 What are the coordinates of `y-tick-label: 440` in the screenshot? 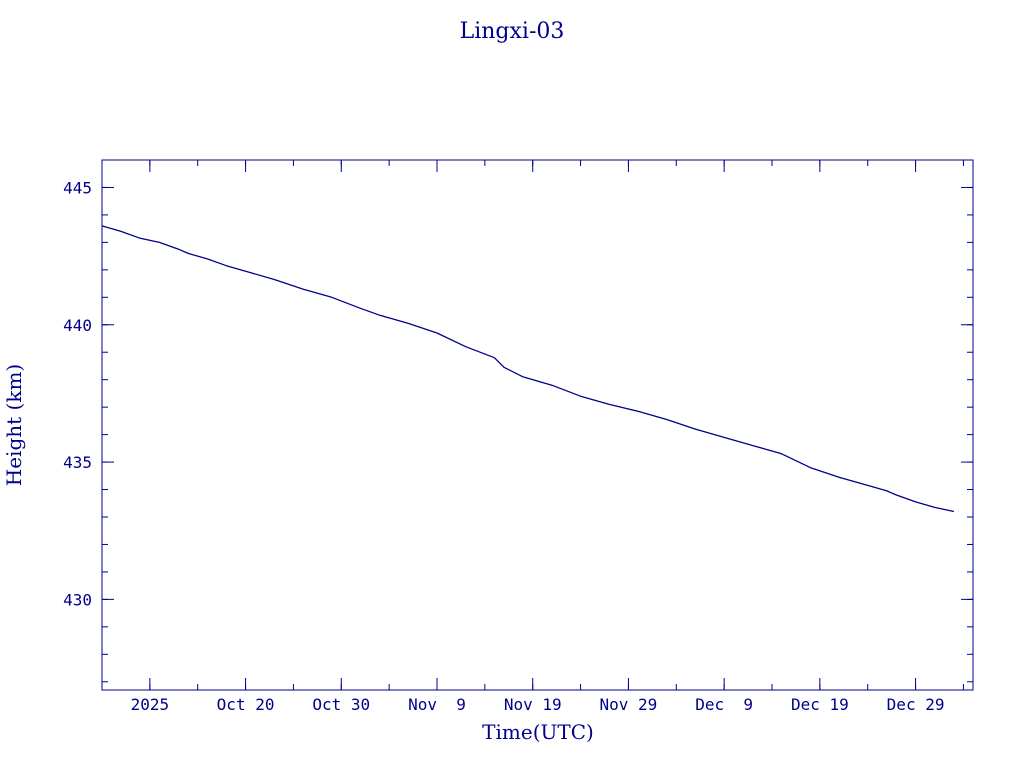 It's located at (77, 325).